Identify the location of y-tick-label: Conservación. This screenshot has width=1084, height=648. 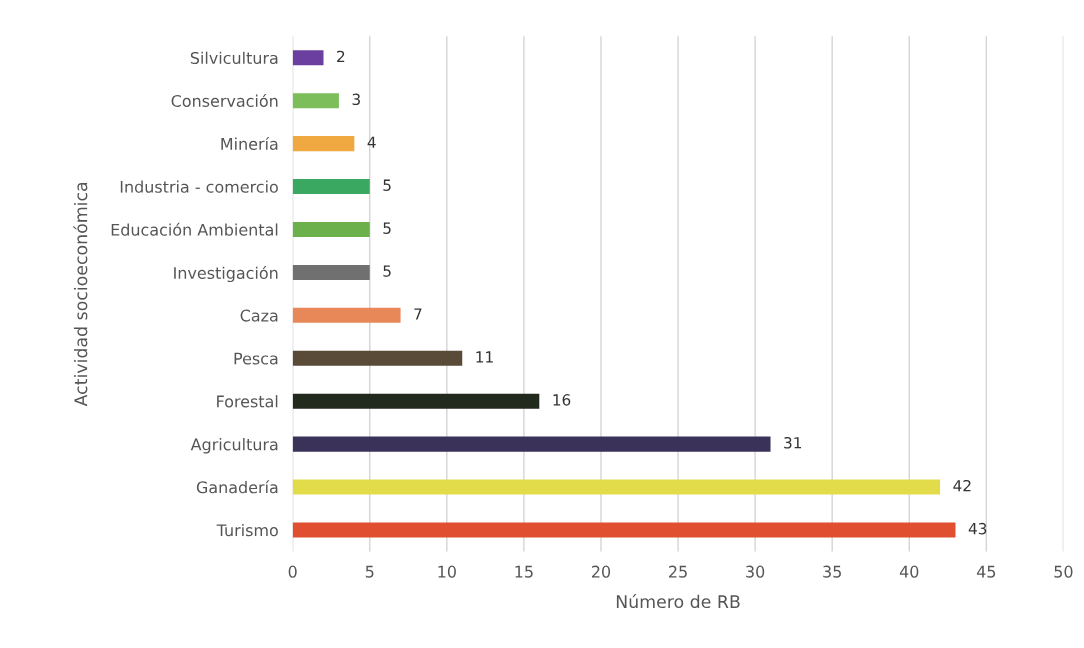
(224, 100).